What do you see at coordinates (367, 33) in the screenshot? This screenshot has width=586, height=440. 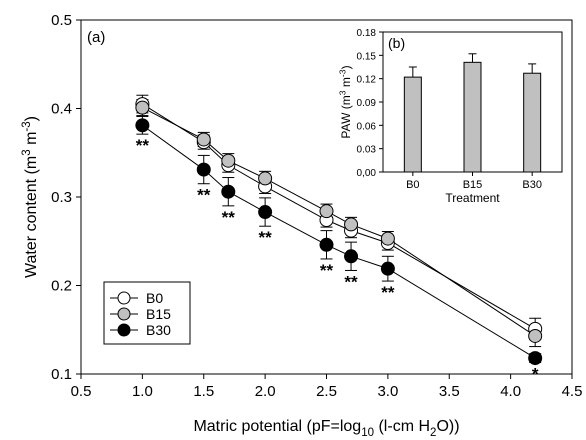 I see `inset-y-tick-label: 0.18` at bounding box center [367, 33].